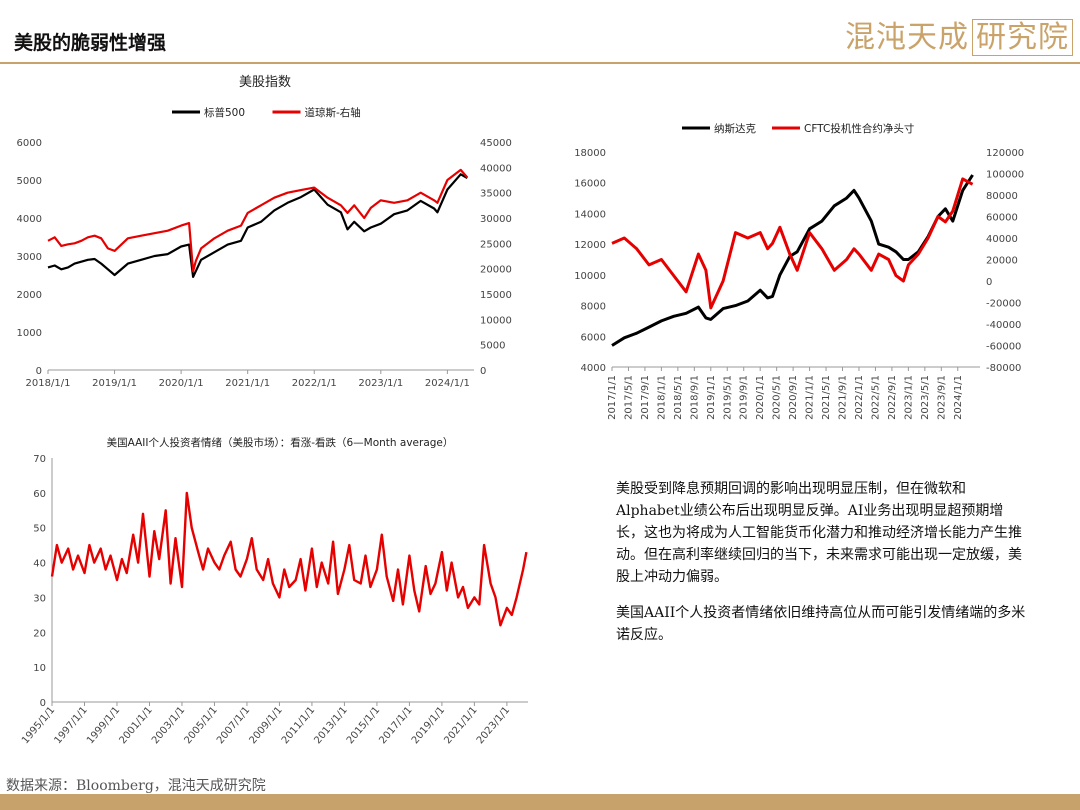  I want to click on x-tick-label: 2018/5/1, so click(678, 397).